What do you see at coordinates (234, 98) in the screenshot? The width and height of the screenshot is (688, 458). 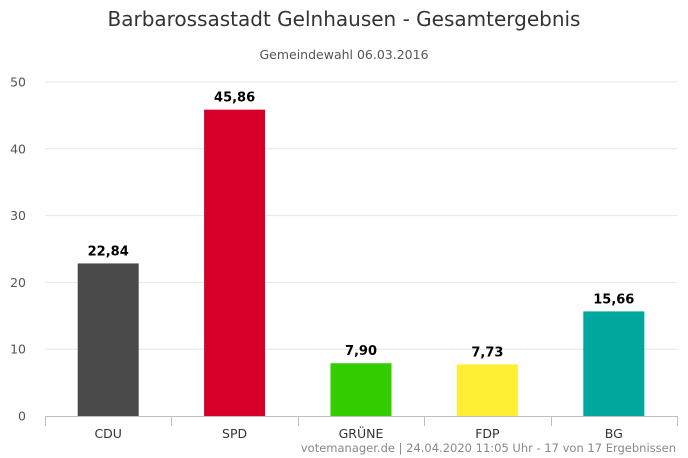 I see `data-label: 45,86` at bounding box center [234, 98].